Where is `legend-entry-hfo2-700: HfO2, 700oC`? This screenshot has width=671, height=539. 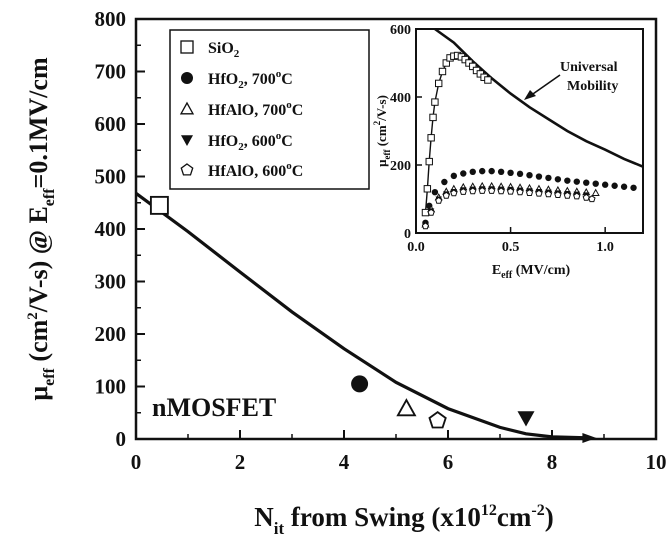 legend-entry-hfo2-700: HfO2, 700oC is located at coordinates (250, 79).